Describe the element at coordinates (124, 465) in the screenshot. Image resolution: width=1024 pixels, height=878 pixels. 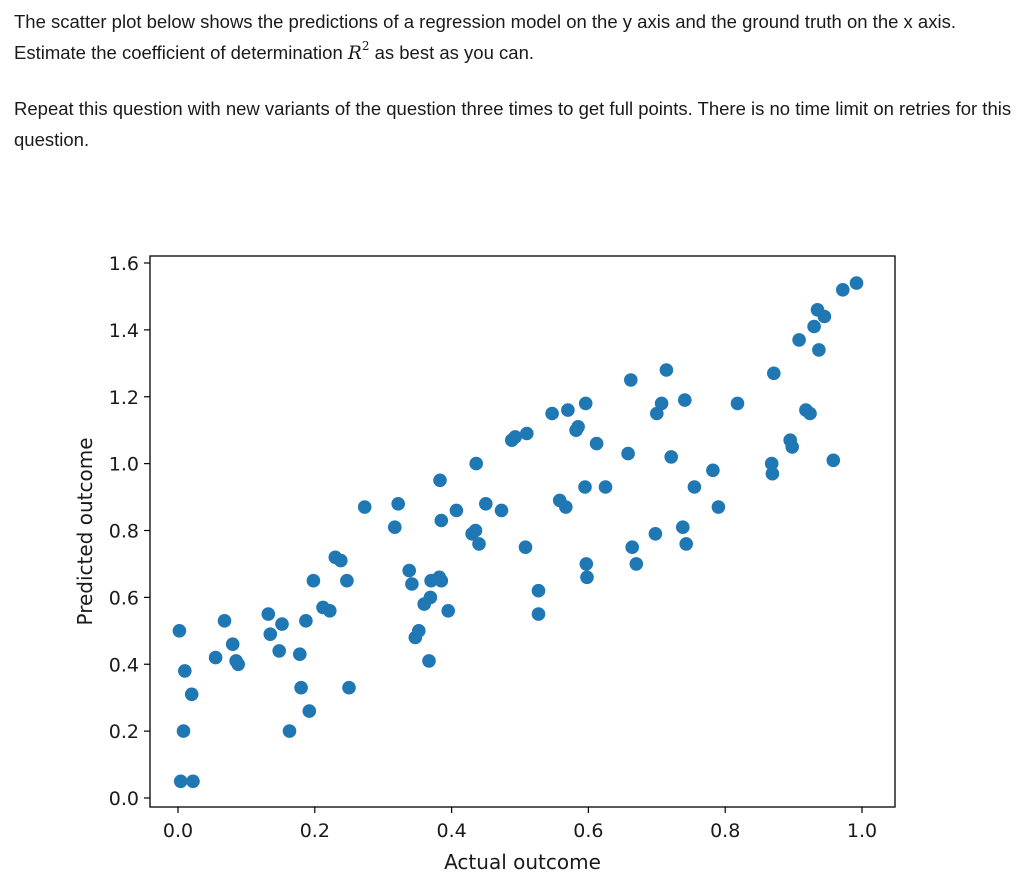
I see `y-tick-label: 1.0` at that location.